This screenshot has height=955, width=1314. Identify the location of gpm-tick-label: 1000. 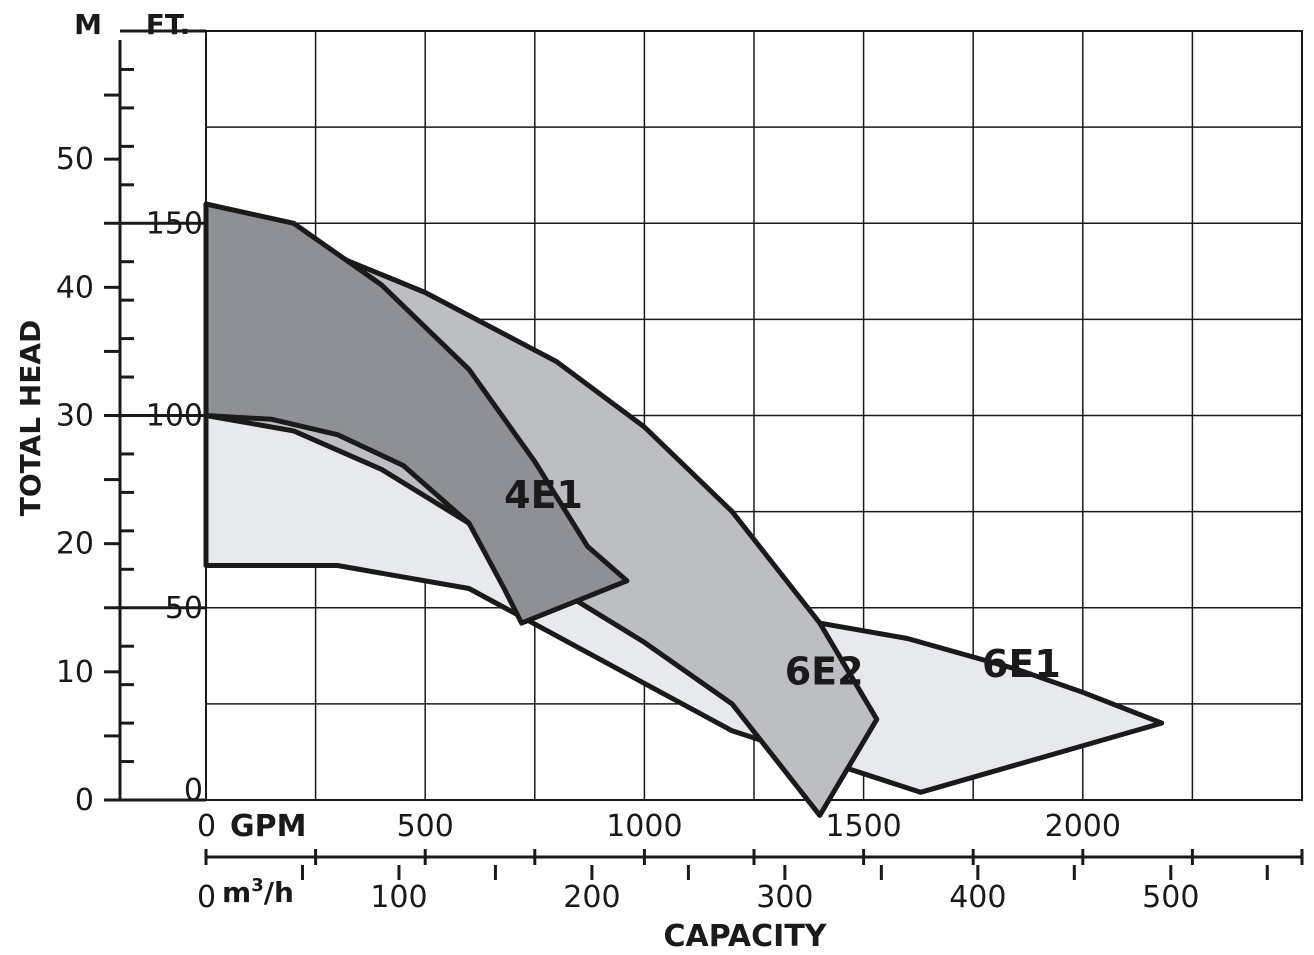
(644, 826).